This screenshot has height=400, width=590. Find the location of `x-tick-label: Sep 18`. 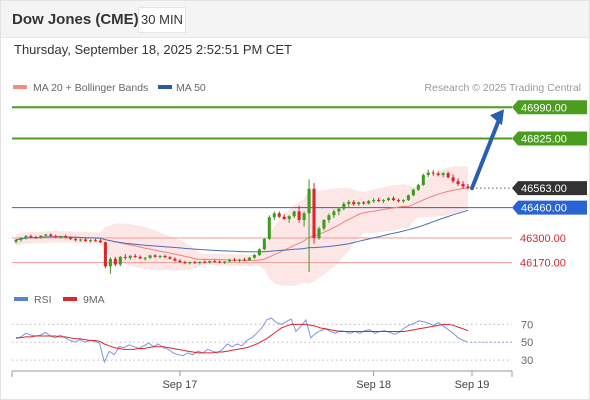

x-tick-label: Sep 18 is located at coordinates (373, 385).